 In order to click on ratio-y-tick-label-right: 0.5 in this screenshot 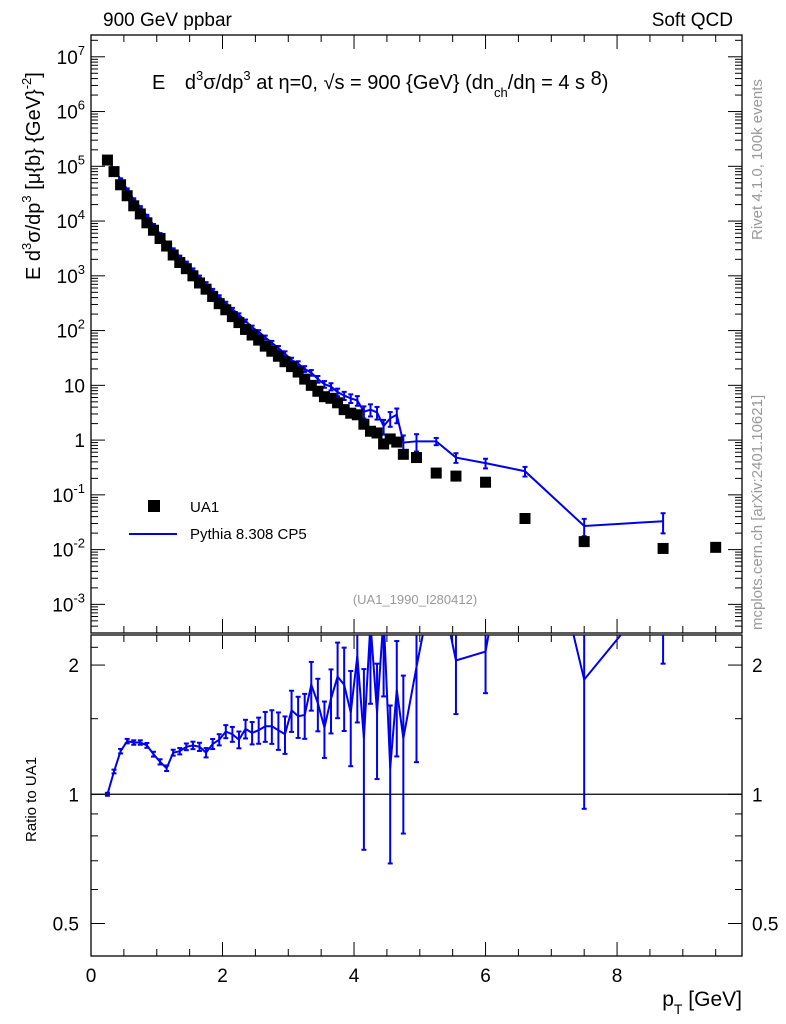, I will do `click(765, 924)`.